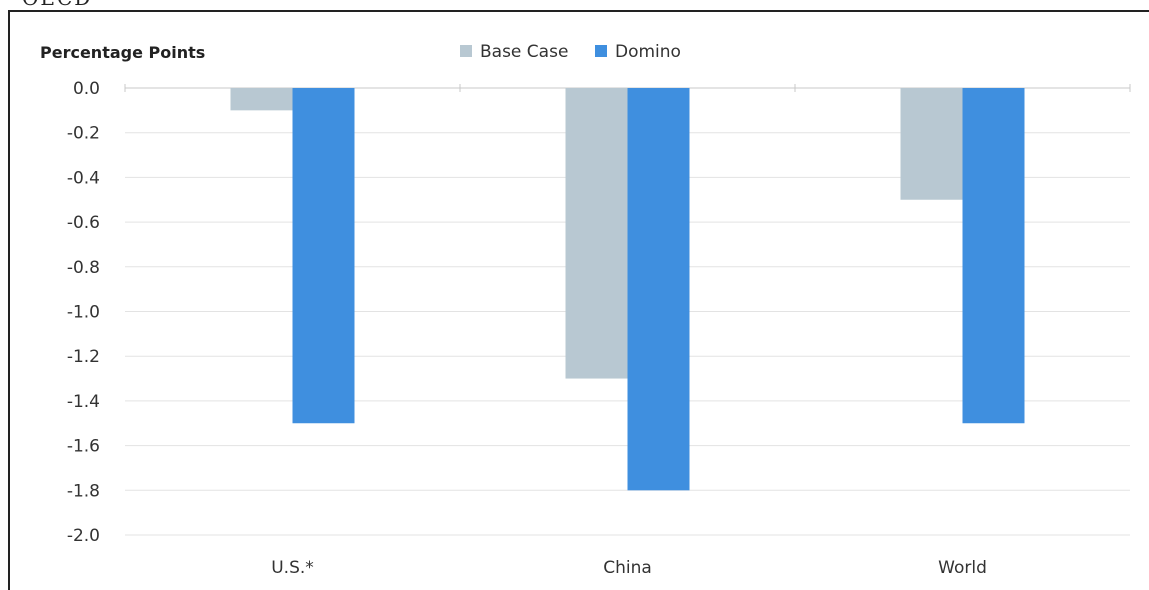 The width and height of the screenshot is (1149, 590). I want to click on y-tick-label: -1.2, so click(83, 357).